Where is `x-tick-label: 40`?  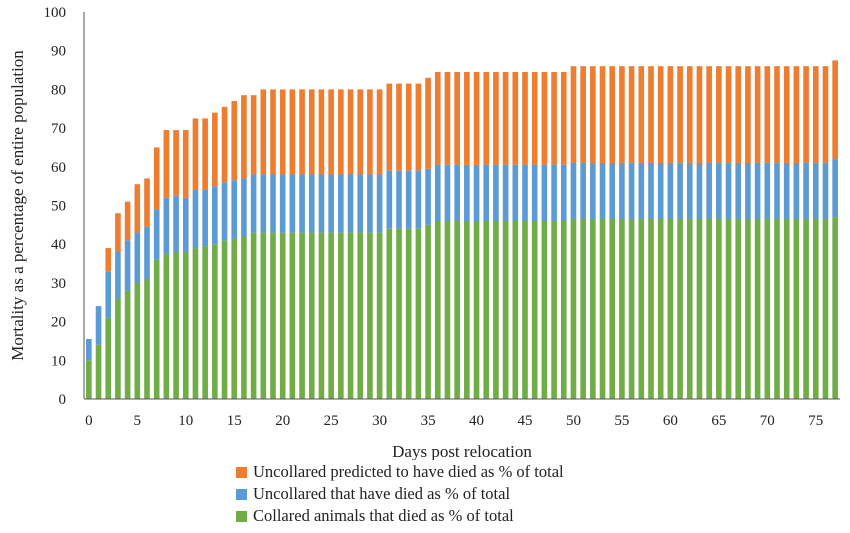 x-tick-label: 40 is located at coordinates (476, 421).